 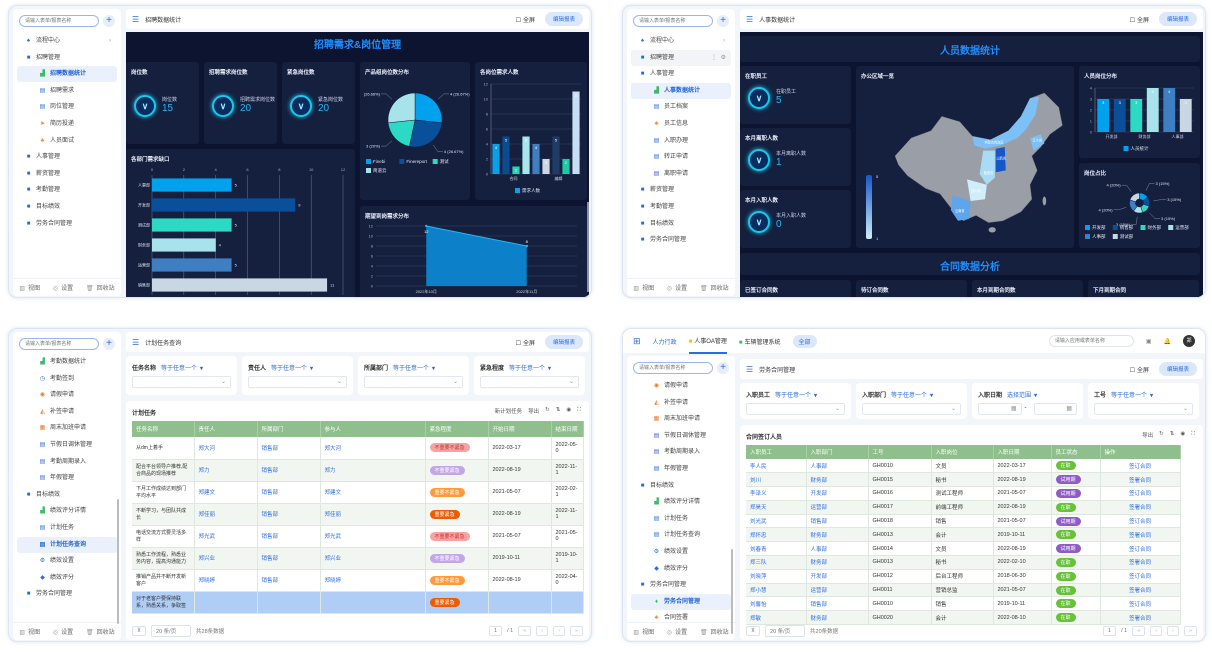 What do you see at coordinates (756, 618) in the screenshot?
I see `cell-text: 郑敏` at bounding box center [756, 618].